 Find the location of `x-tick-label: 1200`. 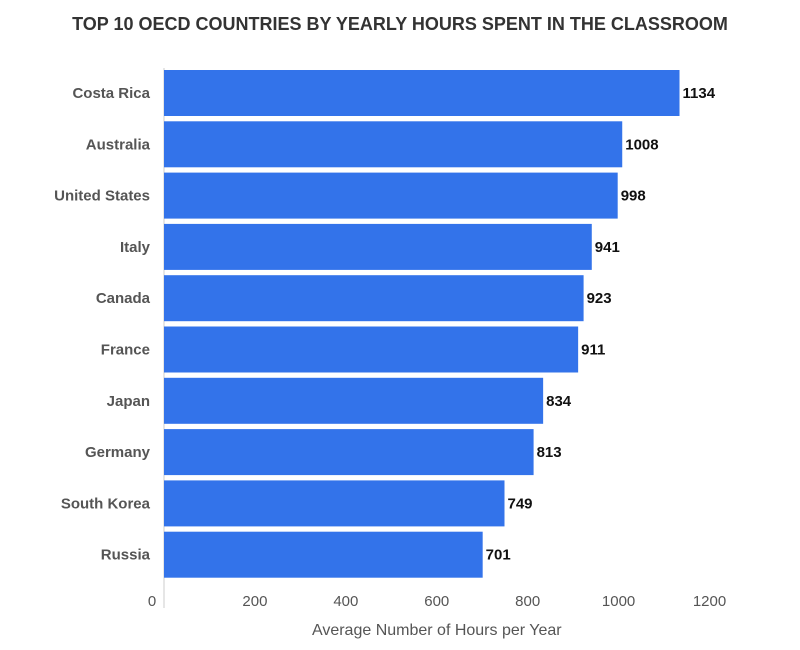

x-tick-label: 1200 is located at coordinates (709, 601).